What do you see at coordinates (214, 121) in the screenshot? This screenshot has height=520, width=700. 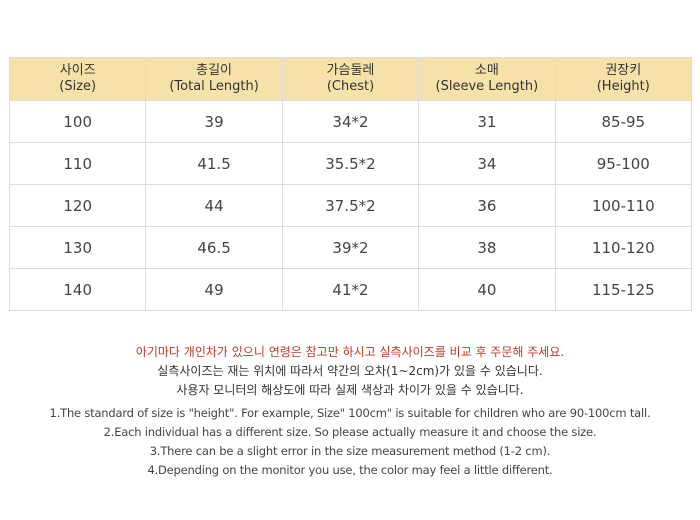 I see `cell-total-length: 39` at bounding box center [214, 121].